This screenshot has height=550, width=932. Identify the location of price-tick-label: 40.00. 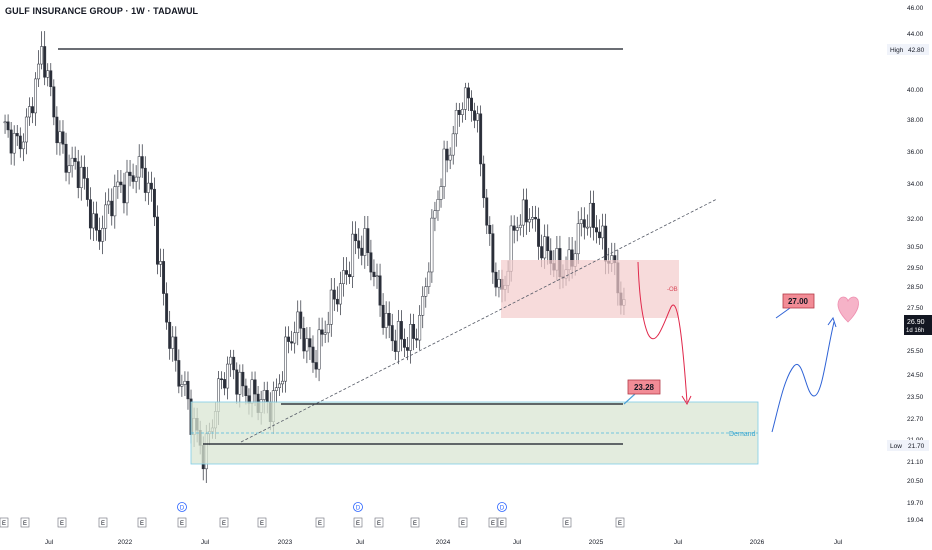
(915, 90).